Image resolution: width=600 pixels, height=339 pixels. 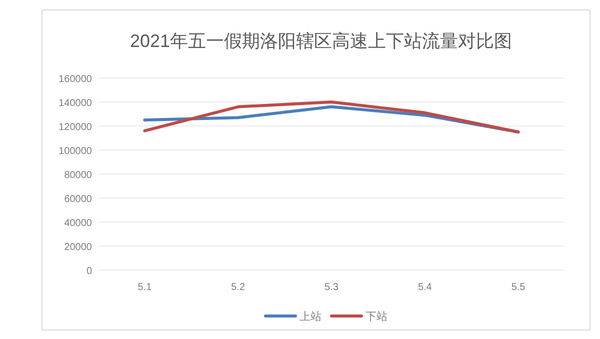 I want to click on x-tick-label: 5.2, so click(x=238, y=287).